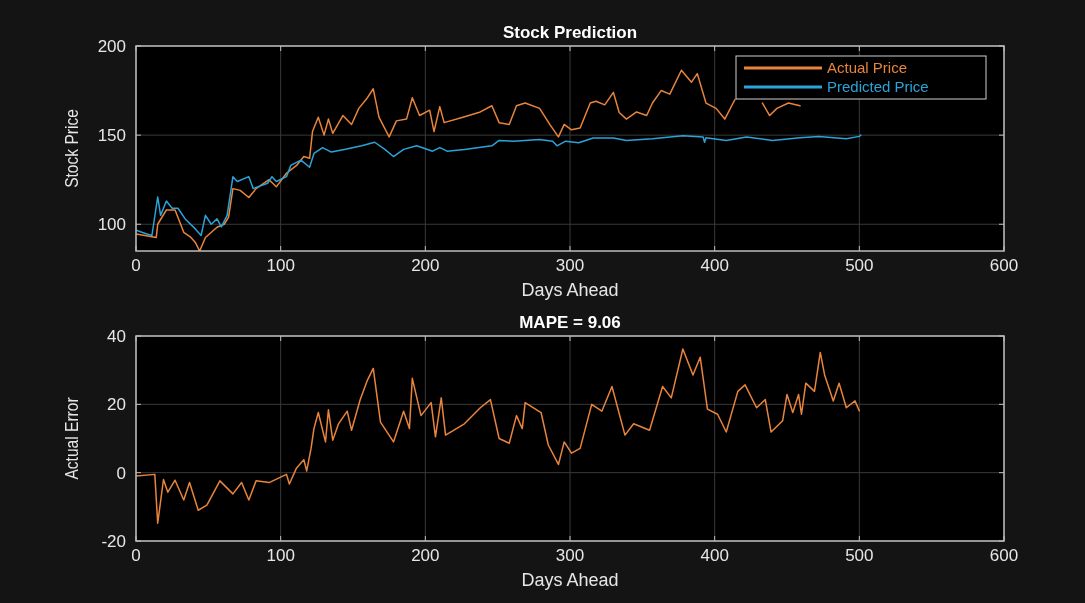  I want to click on text: Actual Price, so click(867, 67).